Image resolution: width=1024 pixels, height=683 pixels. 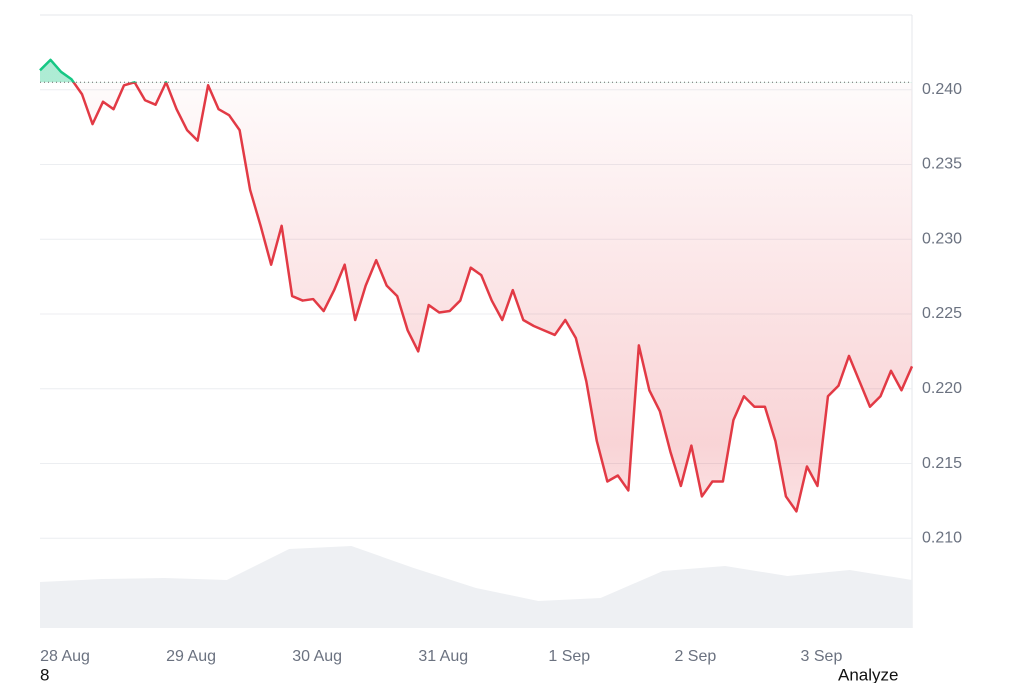 What do you see at coordinates (443, 656) in the screenshot?
I see `x-tick-label: 31 Aug` at bounding box center [443, 656].